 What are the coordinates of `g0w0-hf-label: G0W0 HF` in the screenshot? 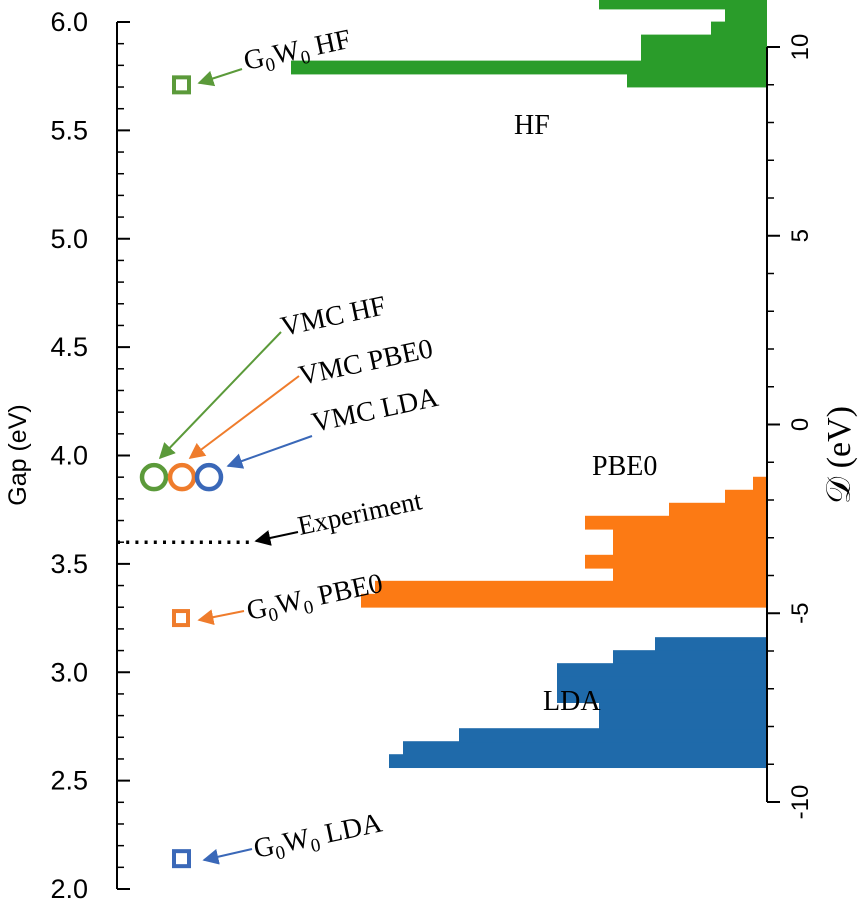 It's located at (297, 52).